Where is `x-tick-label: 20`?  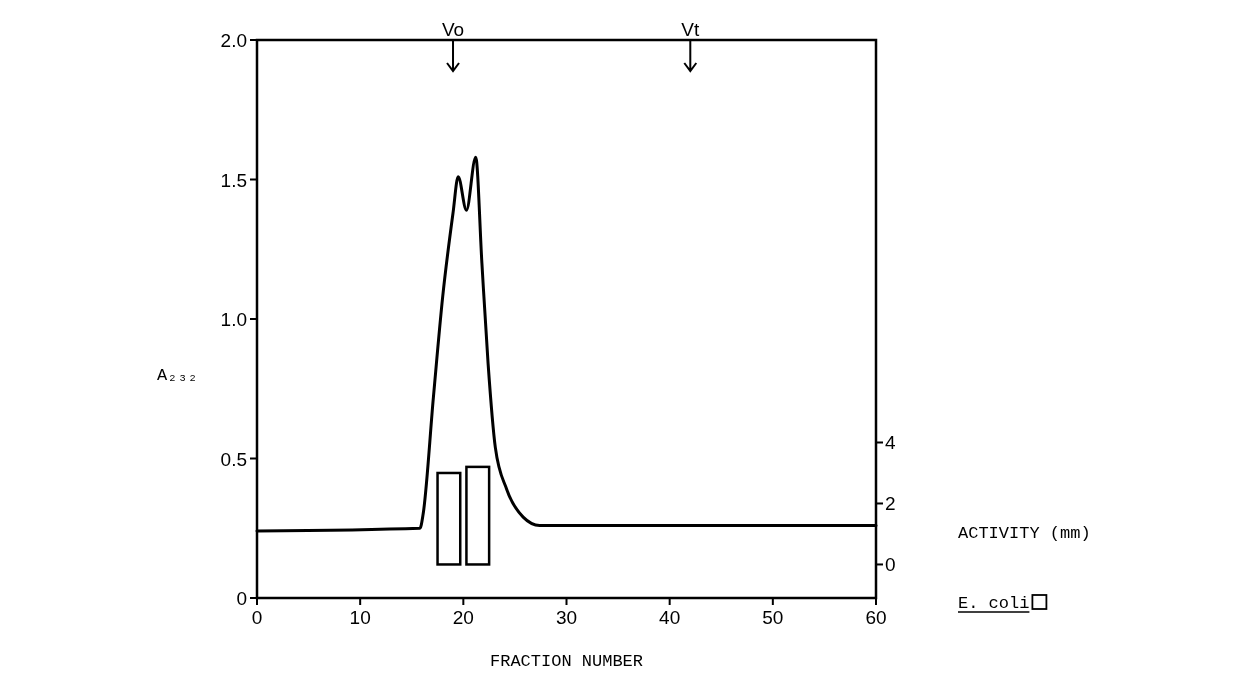 x-tick-label: 20 is located at coordinates (463, 617).